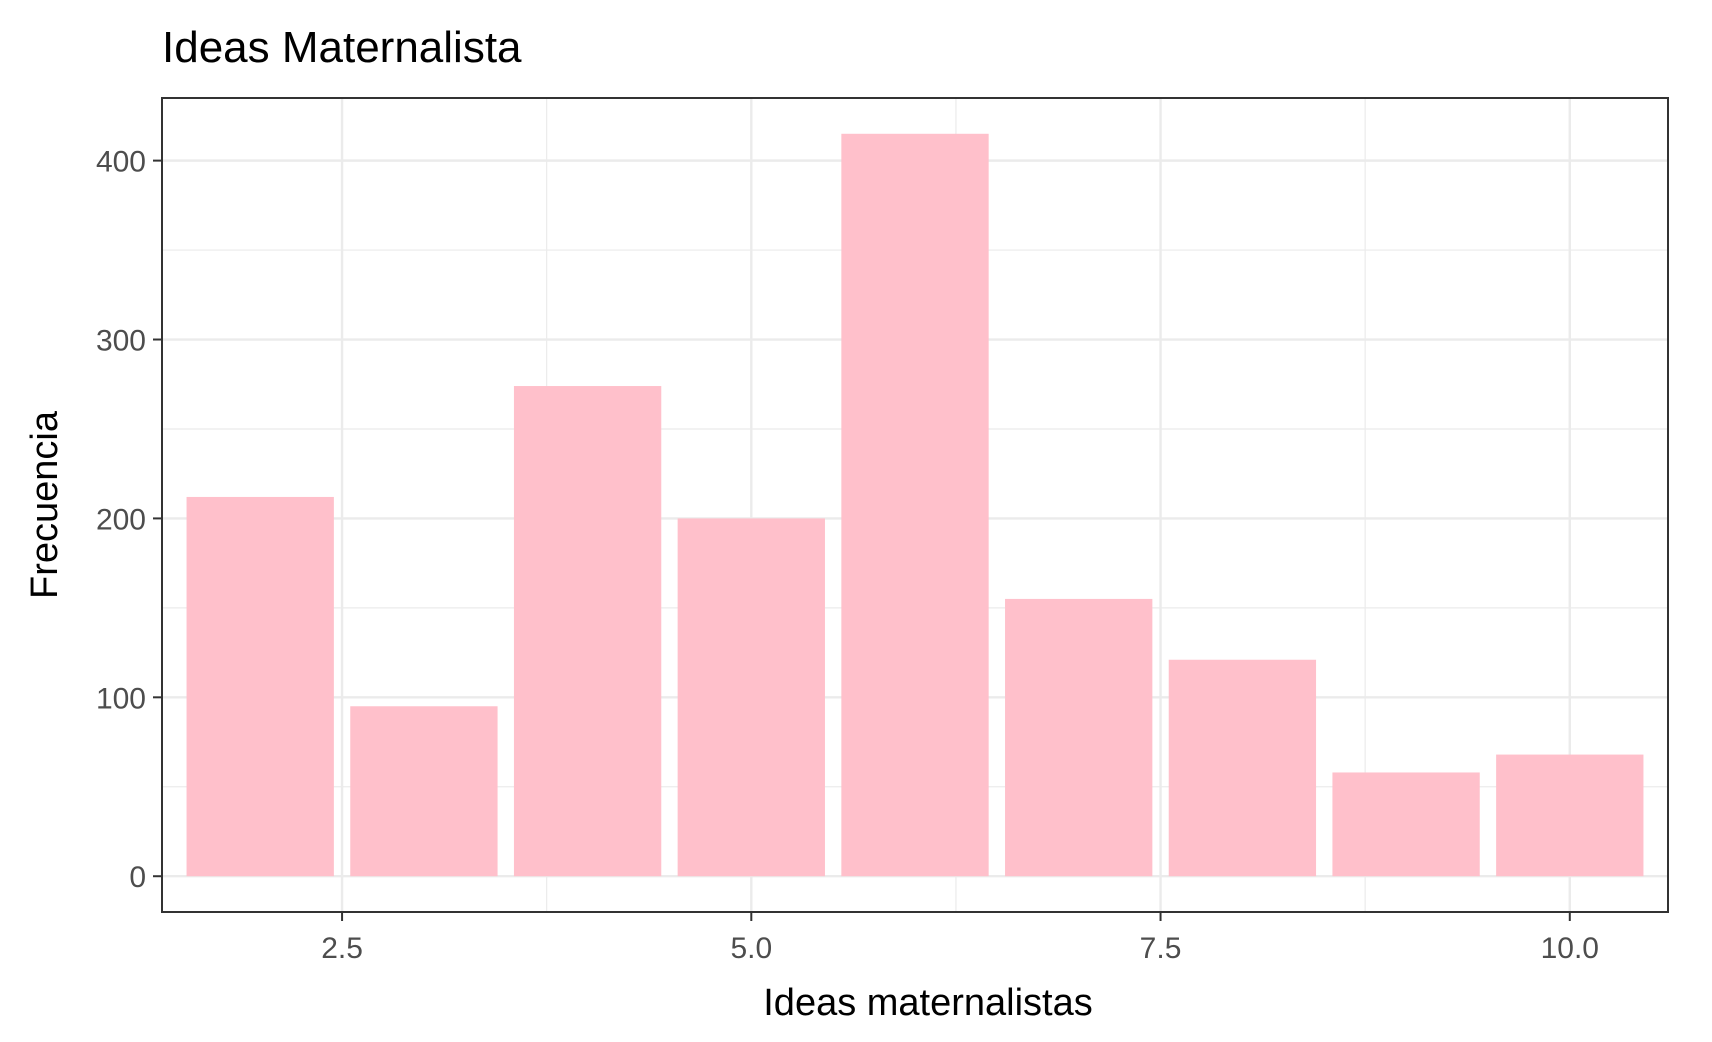 Image resolution: width=1712 pixels, height=1042 pixels. What do you see at coordinates (342, 948) in the screenshot?
I see `x-tick-label: 2.5` at bounding box center [342, 948].